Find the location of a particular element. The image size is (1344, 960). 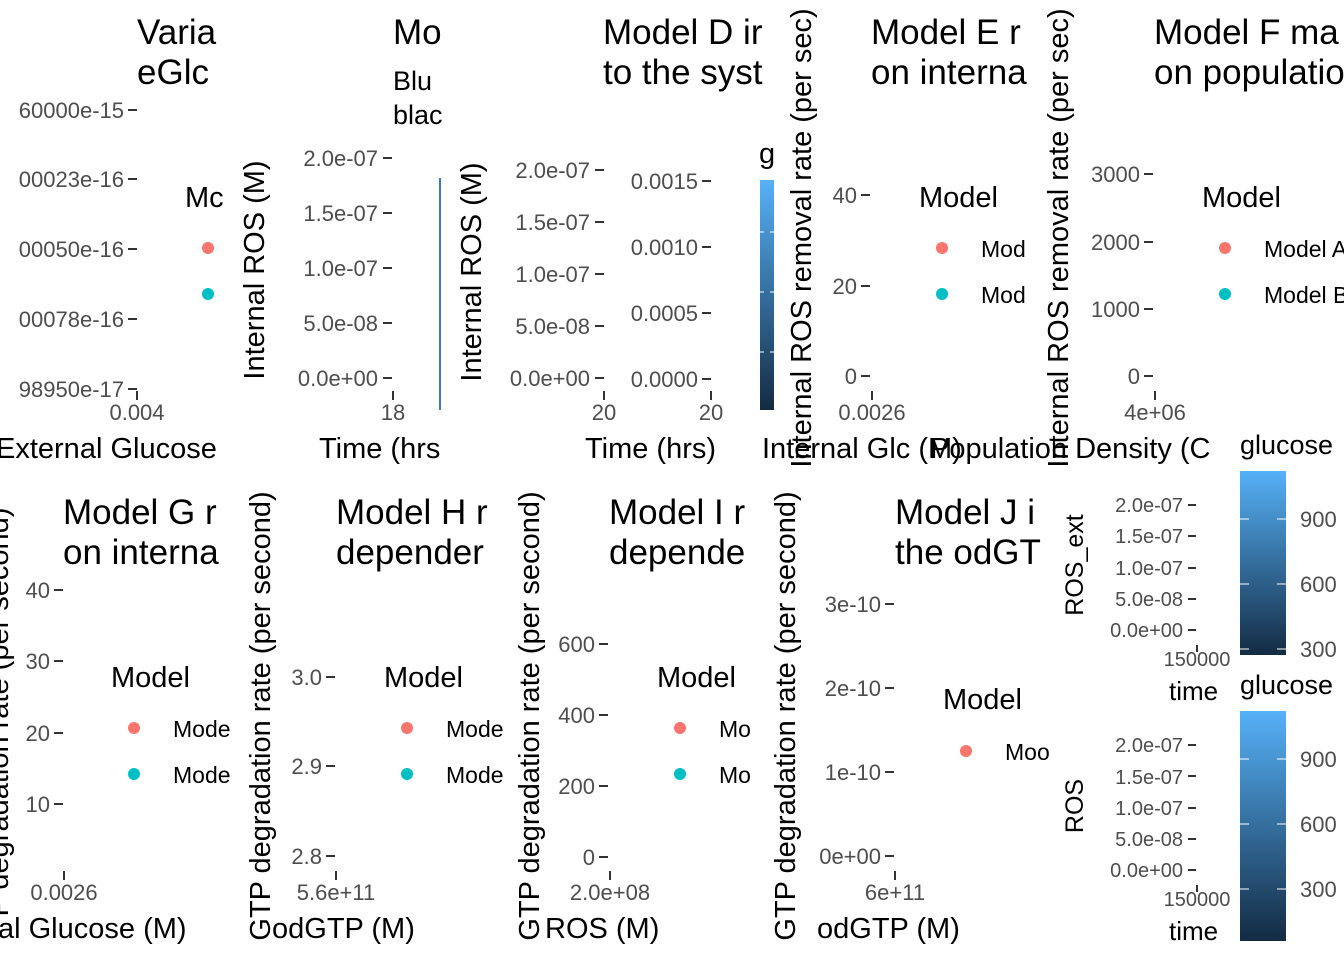

panel-5-legend-label-a: Mod is located at coordinates (1003, 249).